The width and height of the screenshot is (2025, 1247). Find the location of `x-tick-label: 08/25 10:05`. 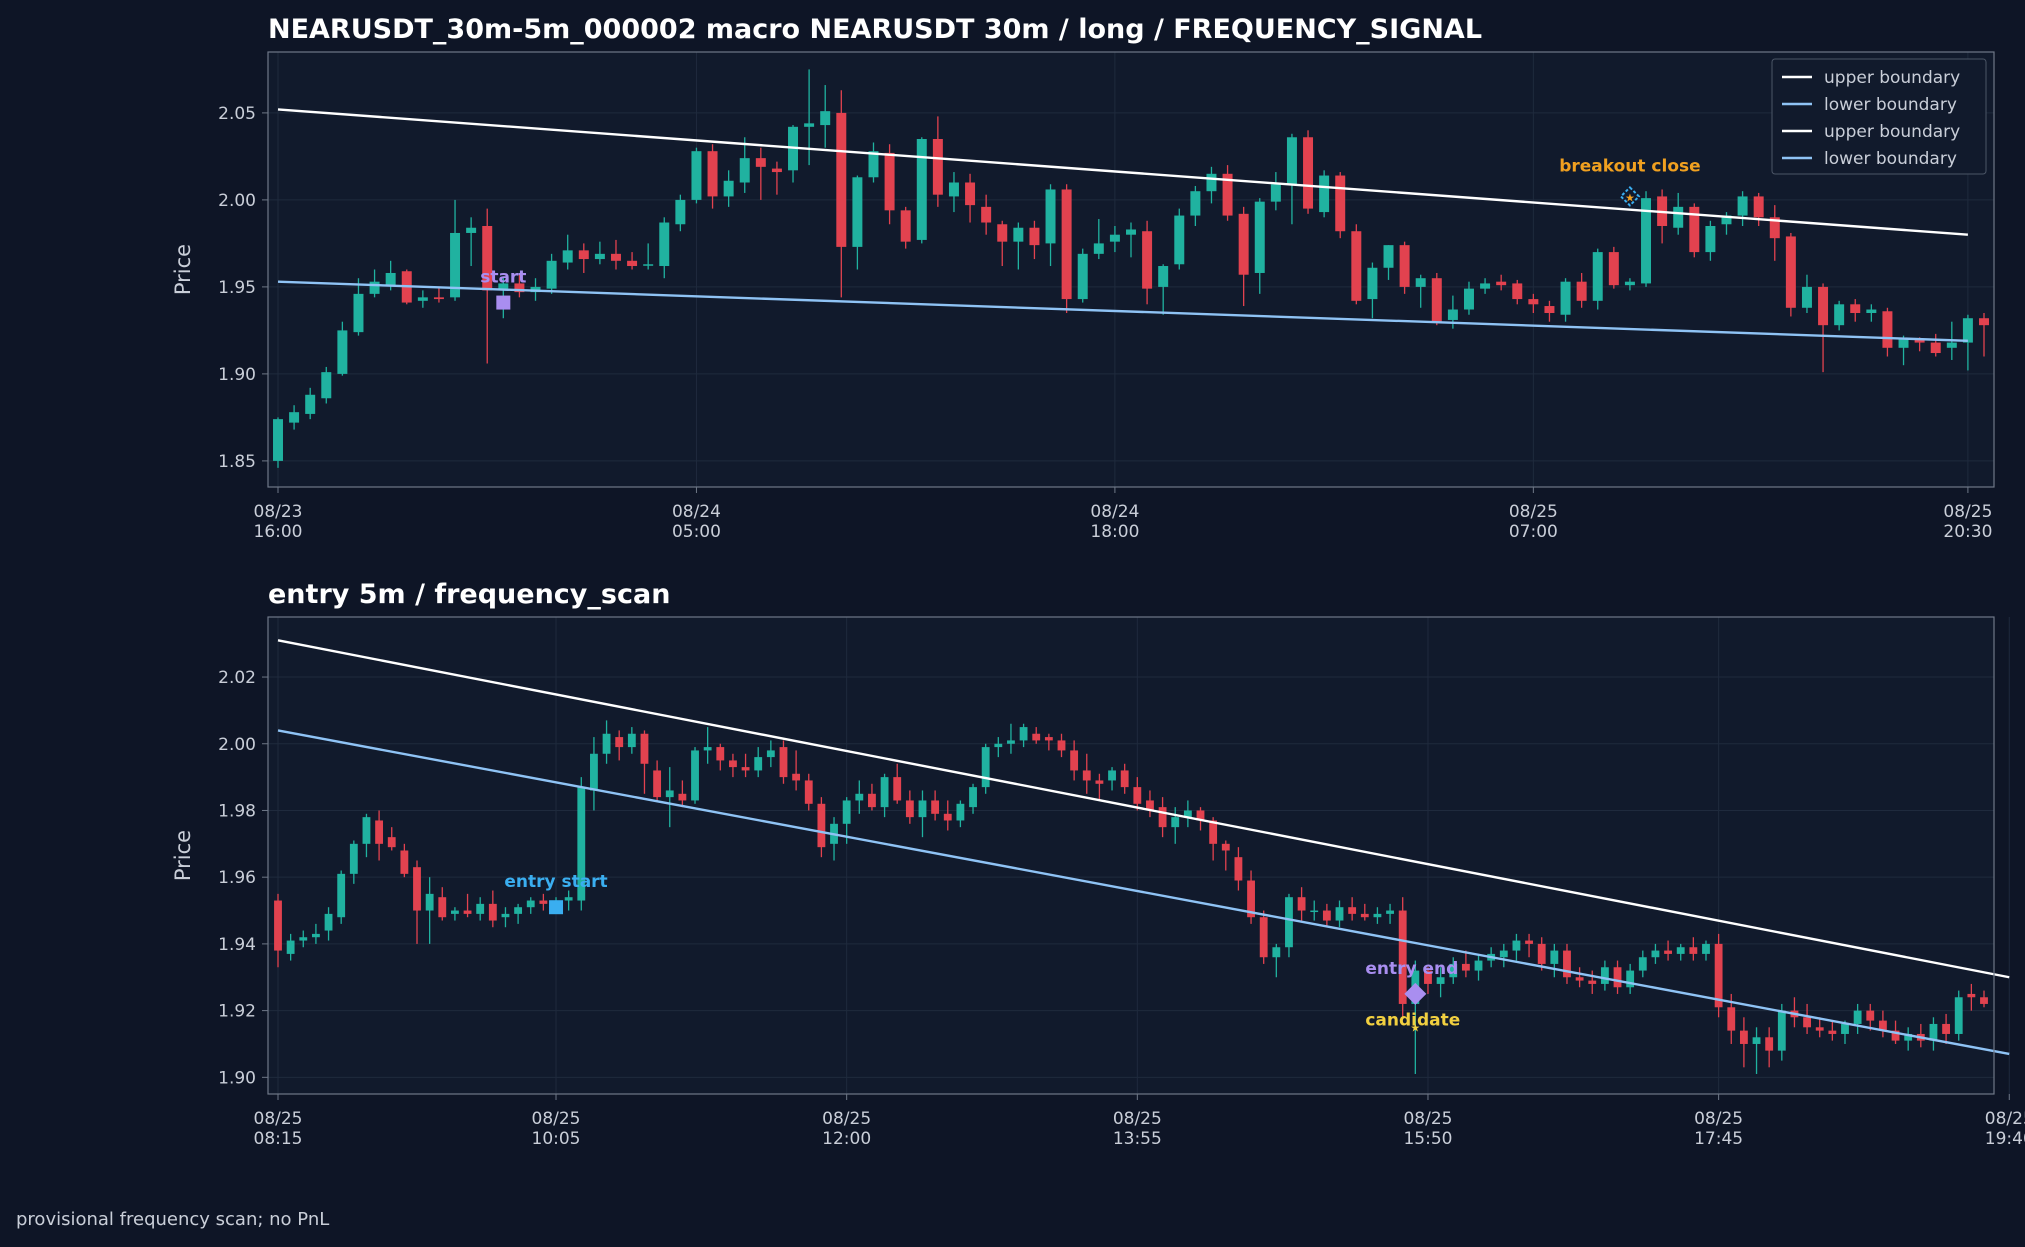

x-tick-label: 08/25 10:05 is located at coordinates (556, 1129).